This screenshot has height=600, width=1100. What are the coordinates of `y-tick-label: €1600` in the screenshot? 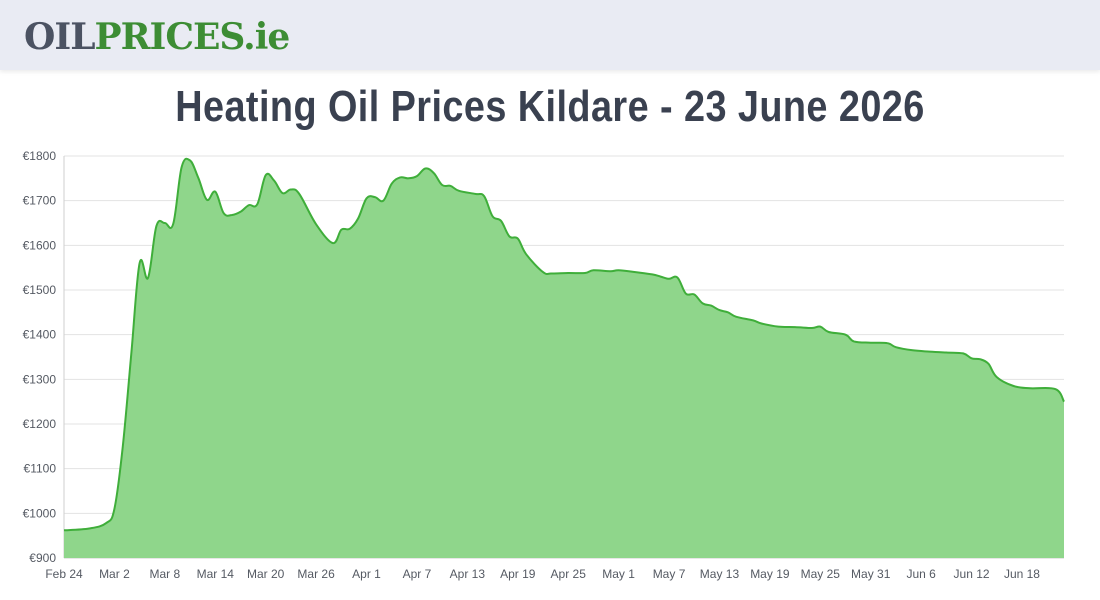 It's located at (40, 245).